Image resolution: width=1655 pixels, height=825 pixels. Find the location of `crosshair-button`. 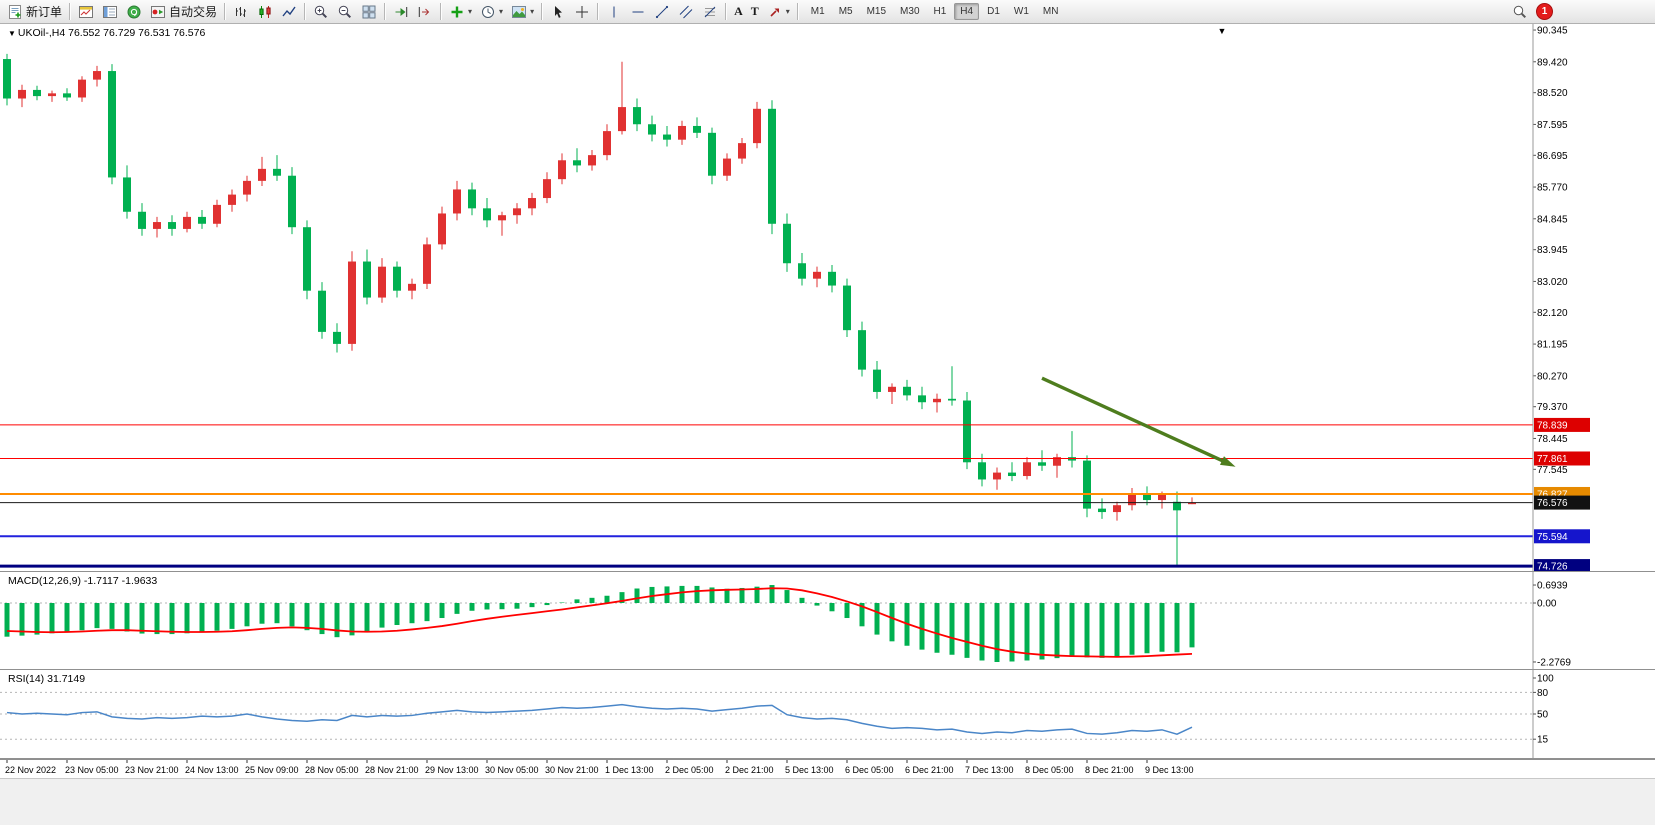

crosshair-button is located at coordinates (582, 12).